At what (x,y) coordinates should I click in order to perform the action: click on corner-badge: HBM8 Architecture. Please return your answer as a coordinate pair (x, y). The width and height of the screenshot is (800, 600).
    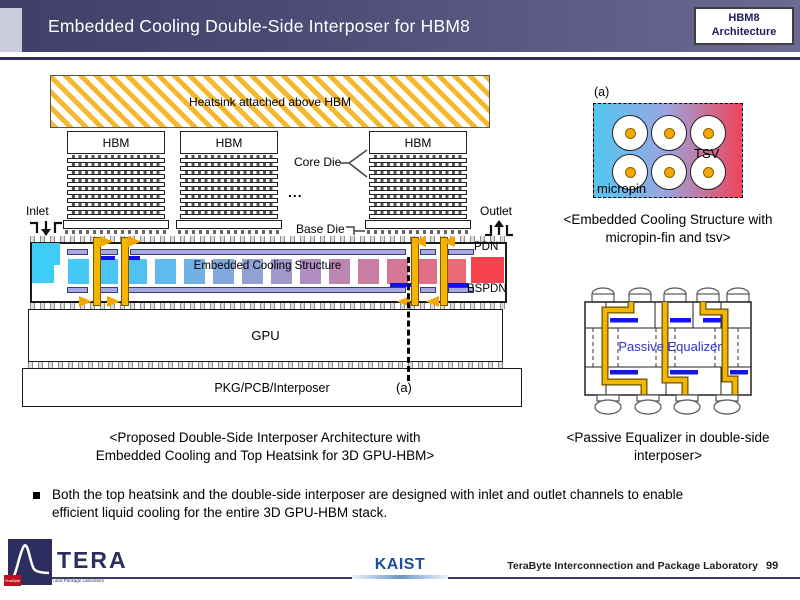
    Looking at the image, I should click on (744, 26).